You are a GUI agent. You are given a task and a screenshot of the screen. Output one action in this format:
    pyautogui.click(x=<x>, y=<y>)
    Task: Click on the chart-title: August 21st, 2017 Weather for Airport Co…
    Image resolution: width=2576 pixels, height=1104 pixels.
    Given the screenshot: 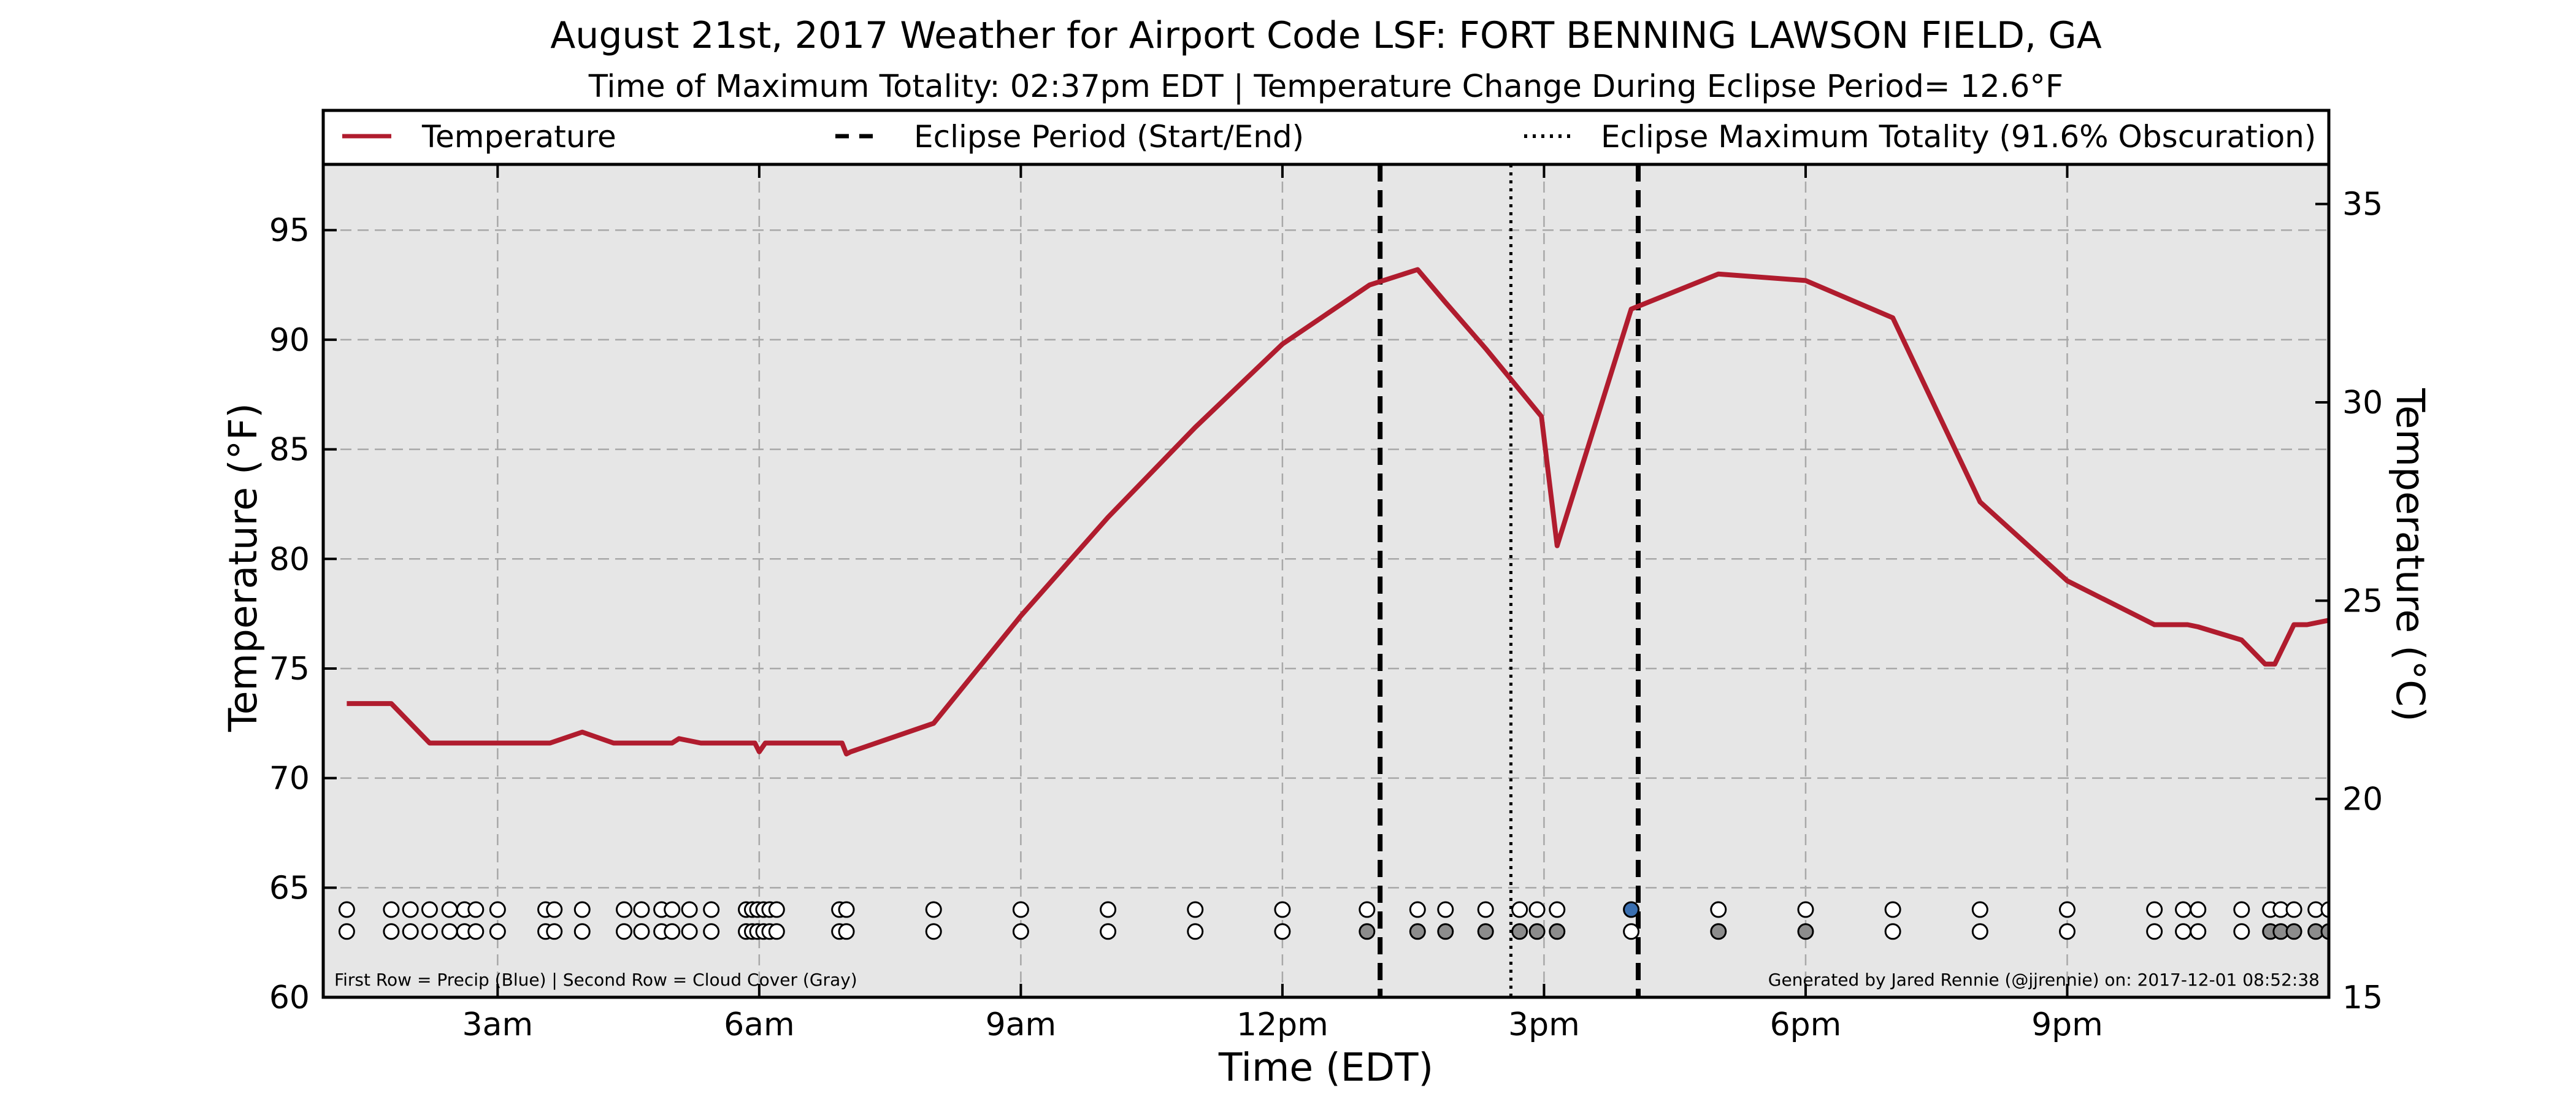 What is the action you would take?
    pyautogui.click(x=1326, y=35)
    